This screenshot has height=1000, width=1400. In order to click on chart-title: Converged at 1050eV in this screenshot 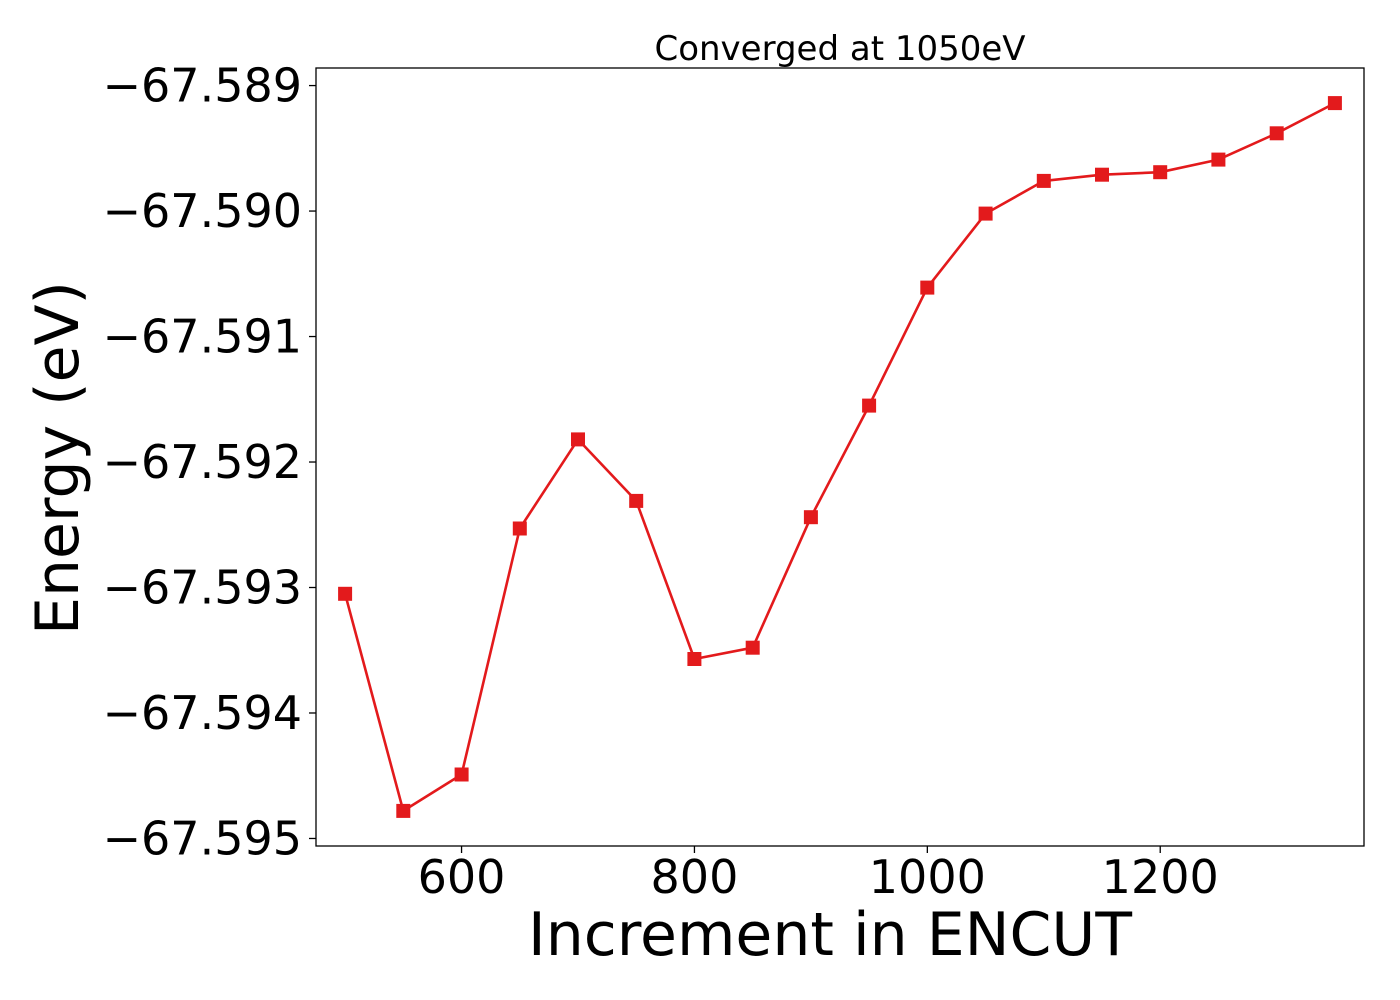, I will do `click(839, 49)`.